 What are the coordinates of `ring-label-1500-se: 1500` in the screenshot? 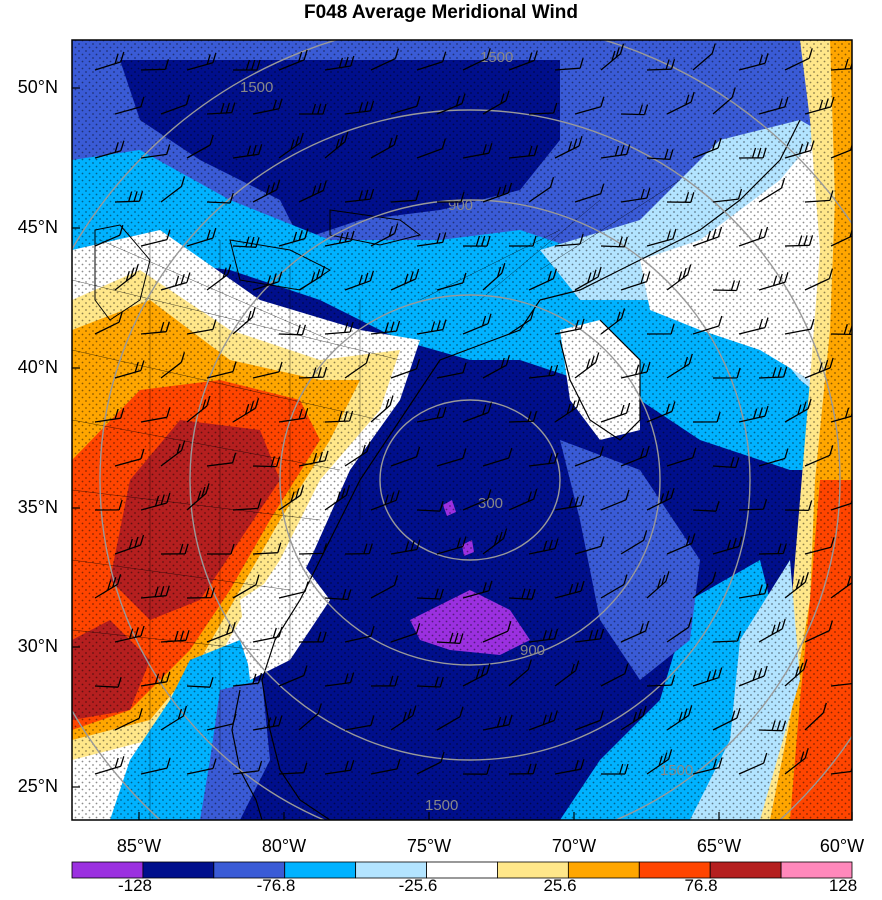 It's located at (676, 770).